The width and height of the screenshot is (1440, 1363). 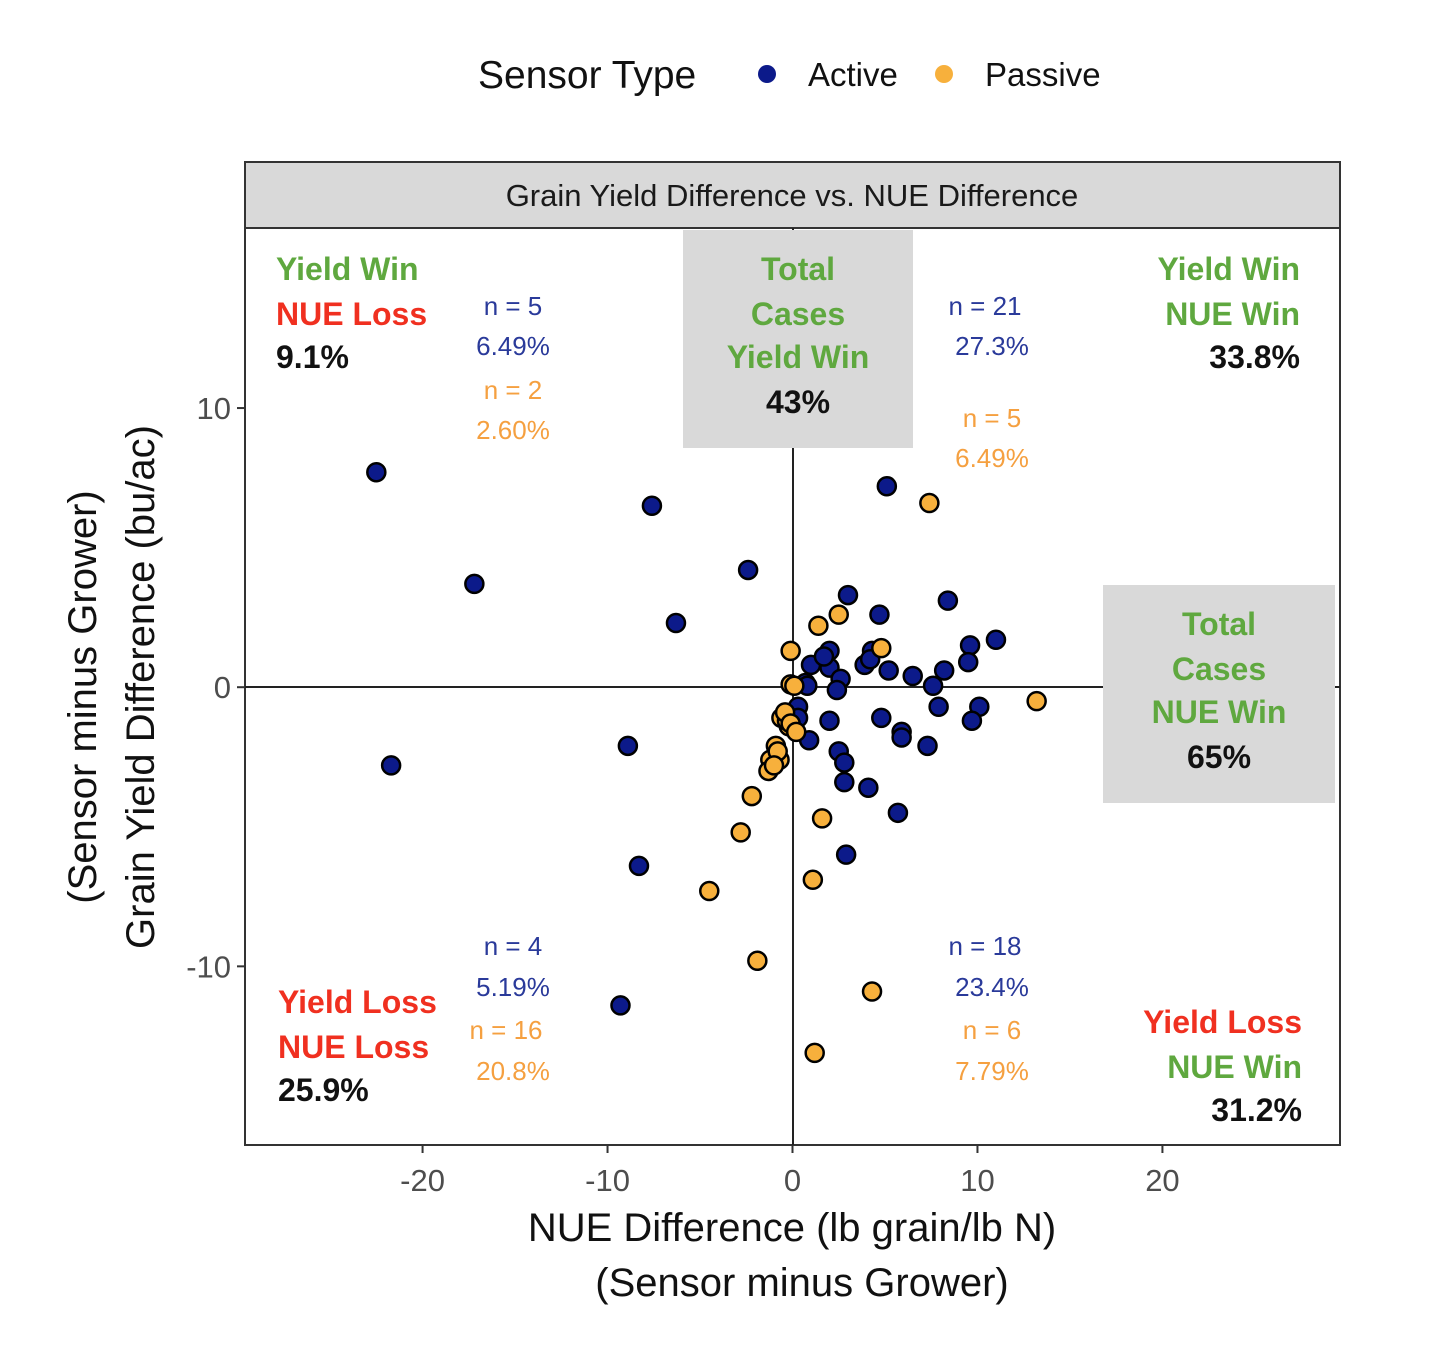 I want to click on legend-label-passive: Passive, so click(x=1043, y=74).